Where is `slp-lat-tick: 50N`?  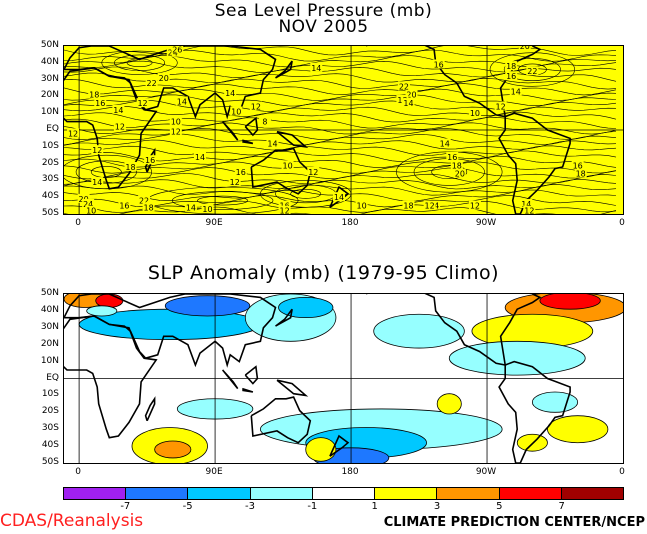
slp-lat-tick: 50N is located at coordinates (49, 45).